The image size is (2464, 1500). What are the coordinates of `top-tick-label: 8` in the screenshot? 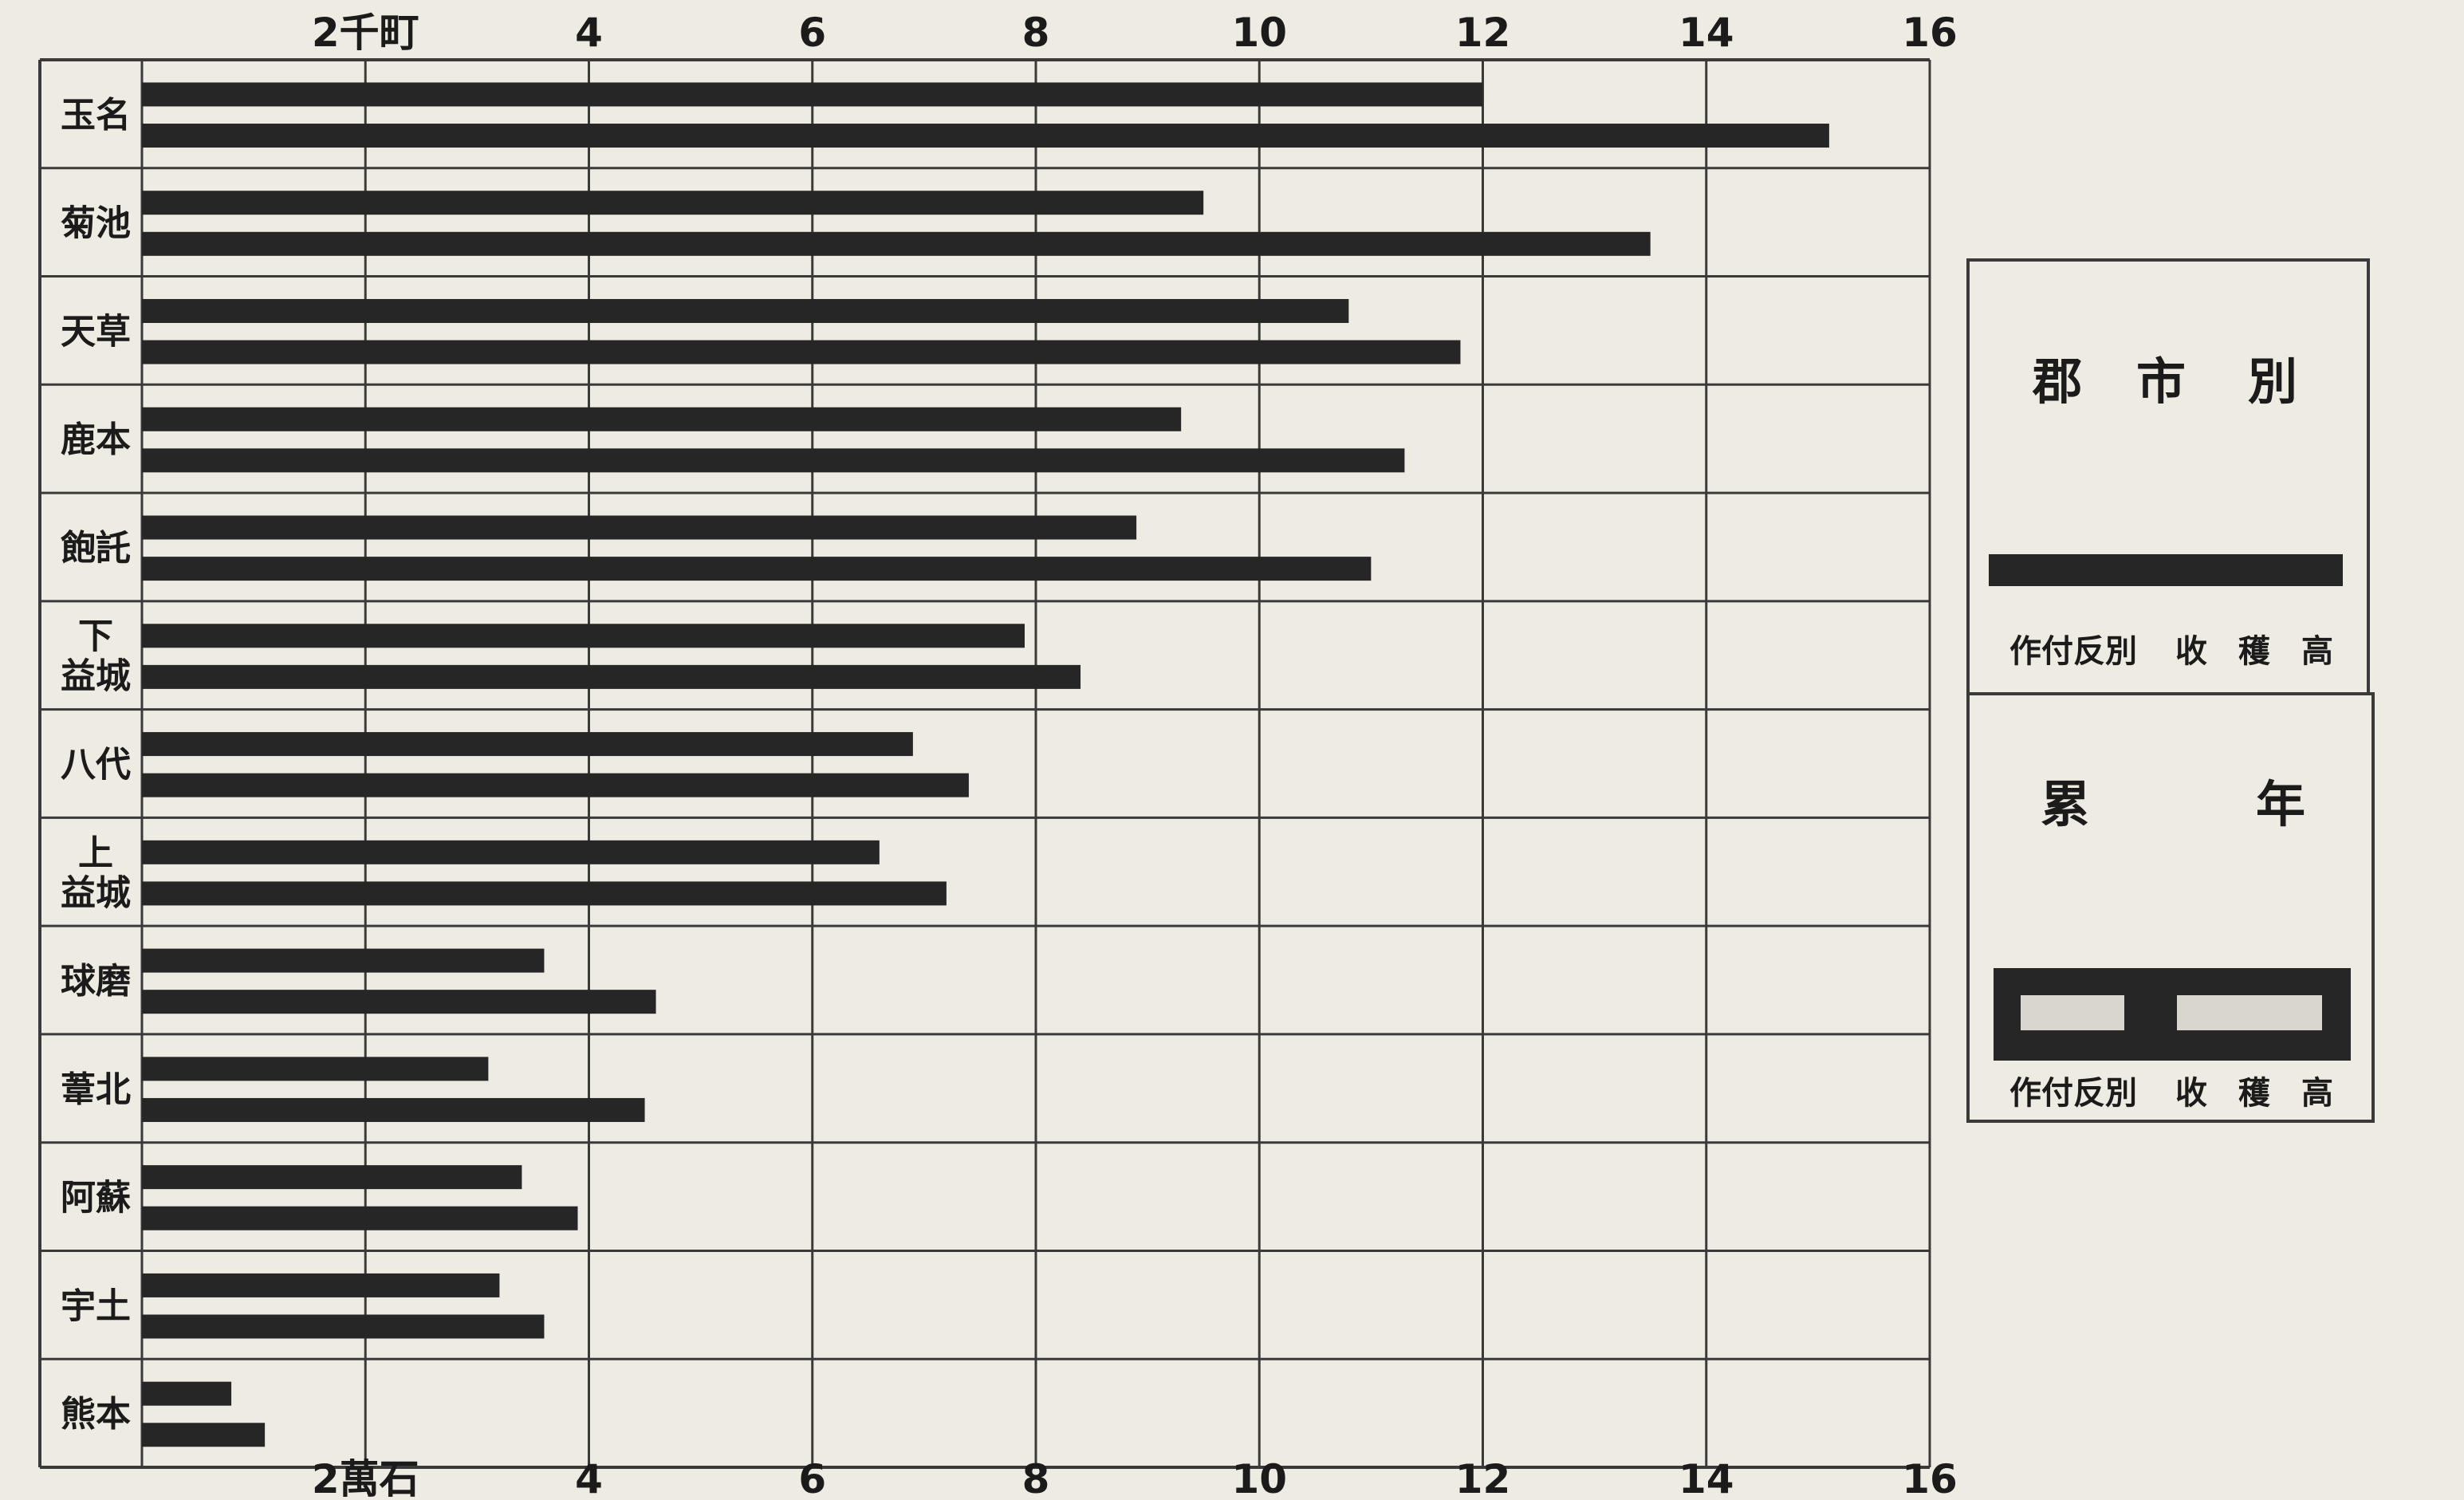 It's located at (1036, 33).